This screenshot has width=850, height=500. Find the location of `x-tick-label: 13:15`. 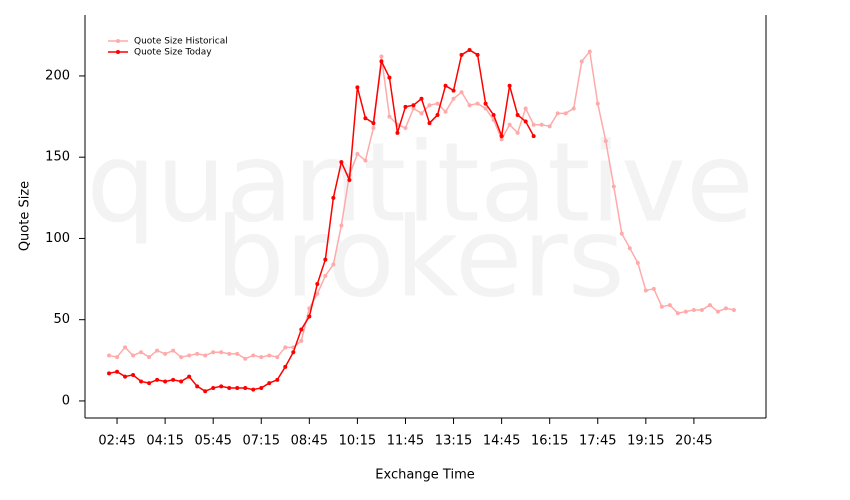

x-tick-label: 13:15 is located at coordinates (453, 441).